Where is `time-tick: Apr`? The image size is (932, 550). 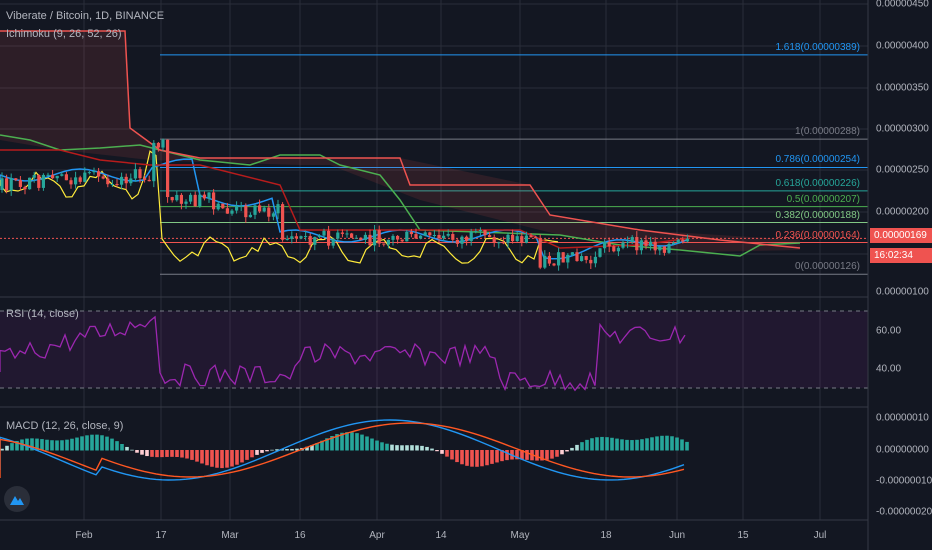
time-tick: Apr is located at coordinates (377, 535).